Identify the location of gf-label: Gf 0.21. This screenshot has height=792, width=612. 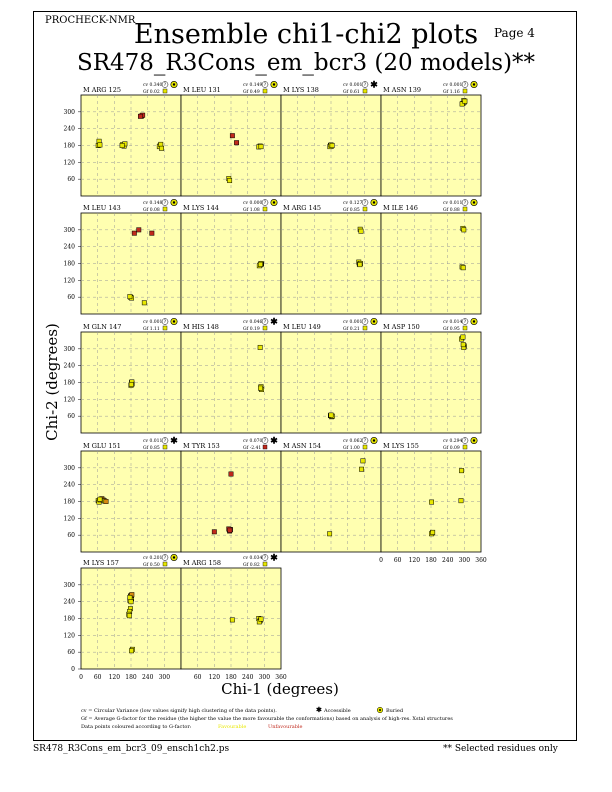
(351, 329).